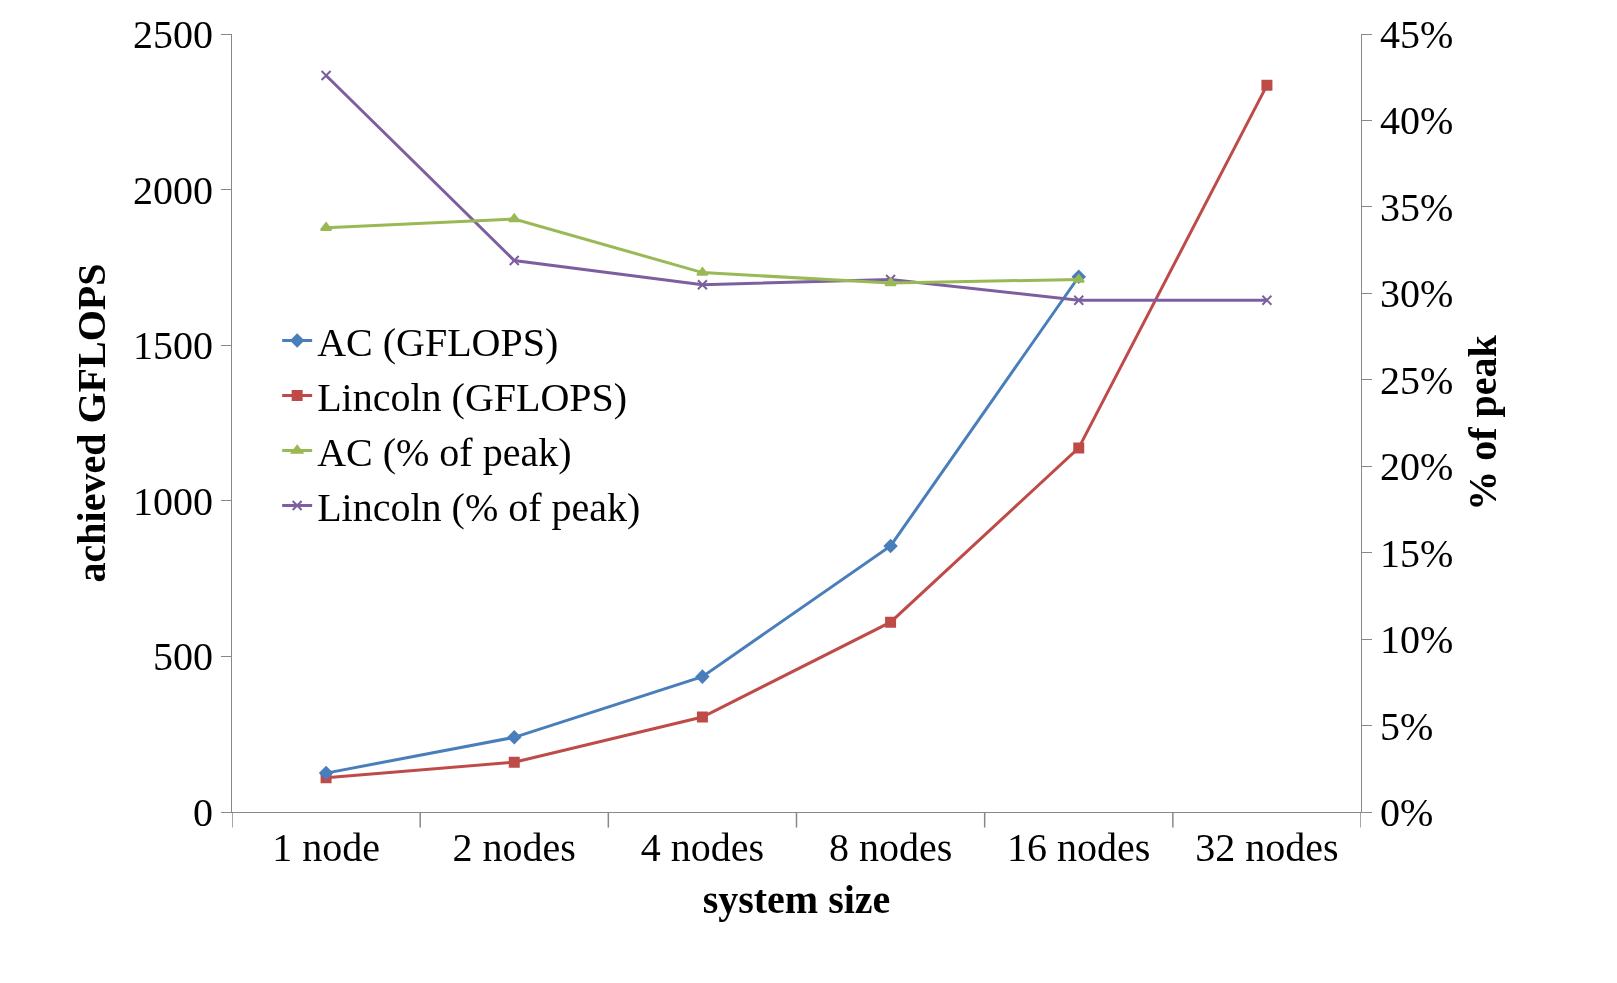  What do you see at coordinates (1079, 847) in the screenshot?
I see `x-tick-label: 16 nodes` at bounding box center [1079, 847].